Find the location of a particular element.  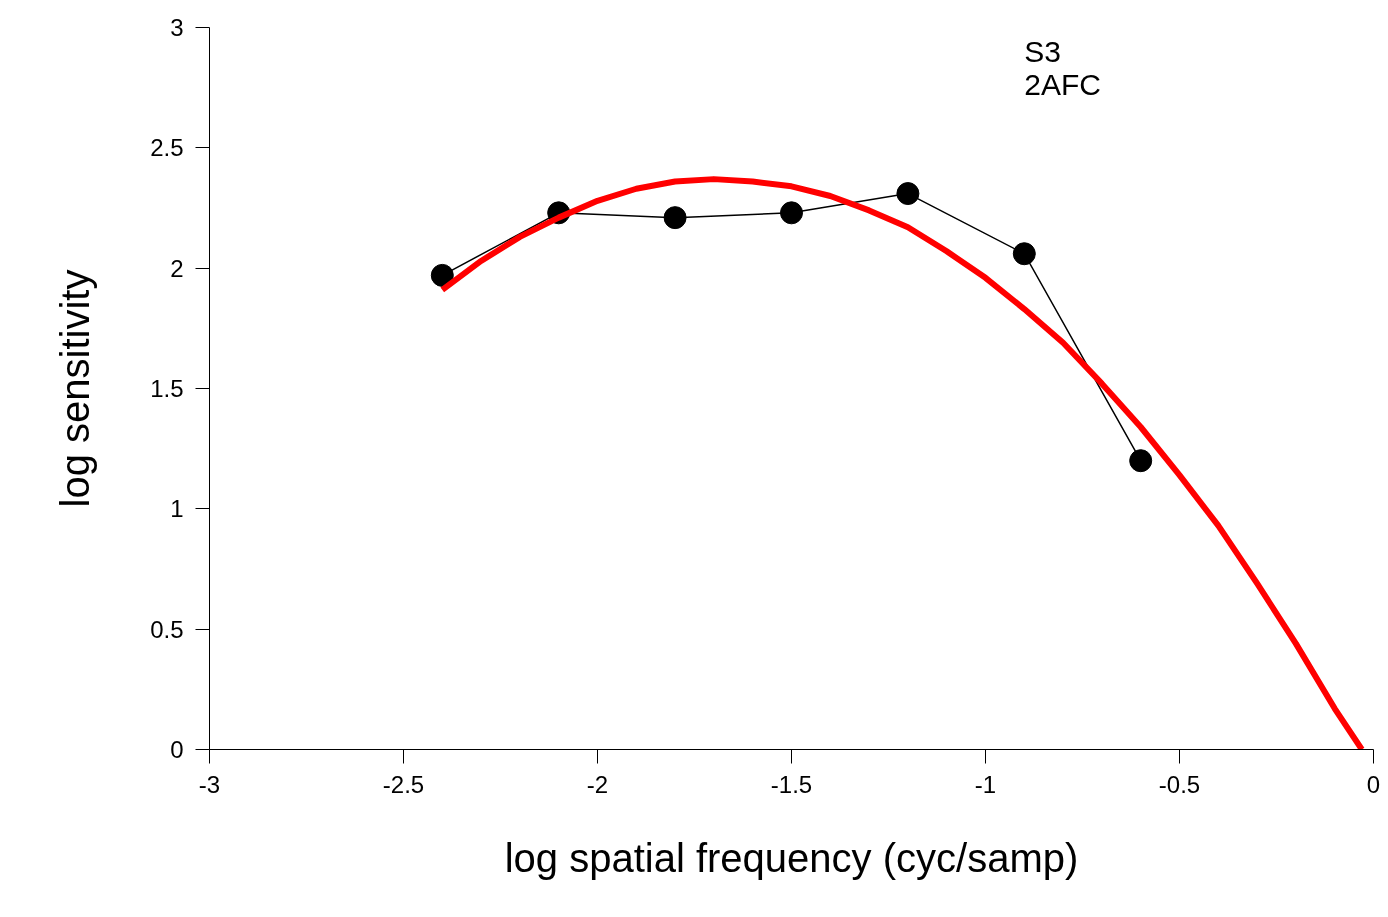

y-tick-label: 2.5 is located at coordinates (167, 148).